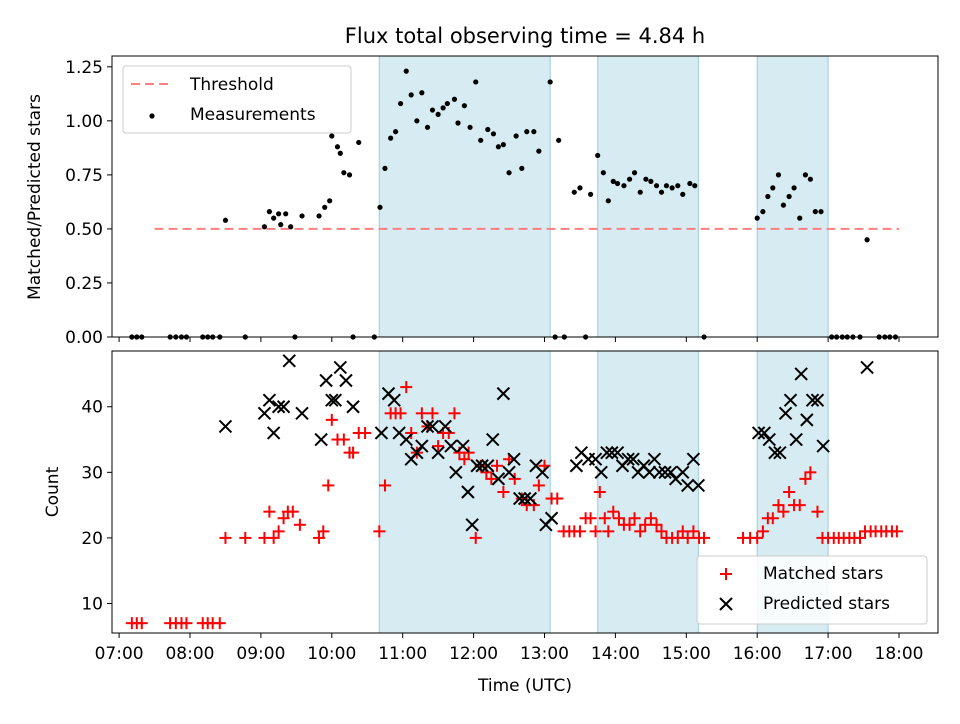 The image size is (960, 724). Describe the element at coordinates (35, 197) in the screenshot. I see `top-y-axis-label: Matched/Predicted stars` at that location.